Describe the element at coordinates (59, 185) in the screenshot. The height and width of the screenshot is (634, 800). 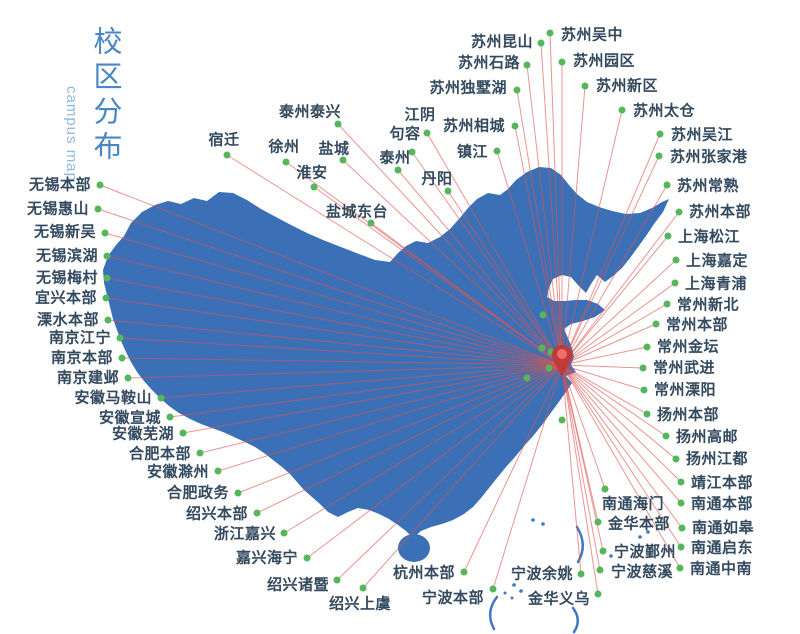
I see `campus-label: 无锡本部` at that location.